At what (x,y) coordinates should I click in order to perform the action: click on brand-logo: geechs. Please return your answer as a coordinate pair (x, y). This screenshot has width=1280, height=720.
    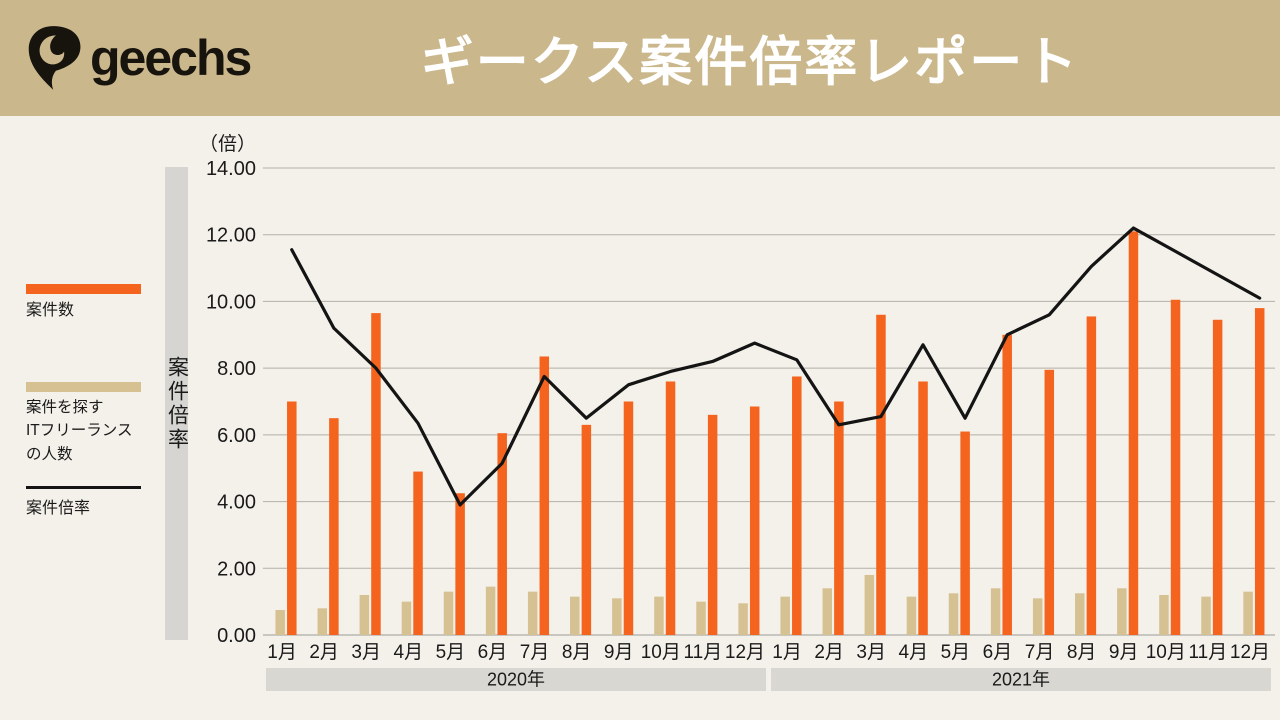
    Looking at the image, I should click on (139, 58).